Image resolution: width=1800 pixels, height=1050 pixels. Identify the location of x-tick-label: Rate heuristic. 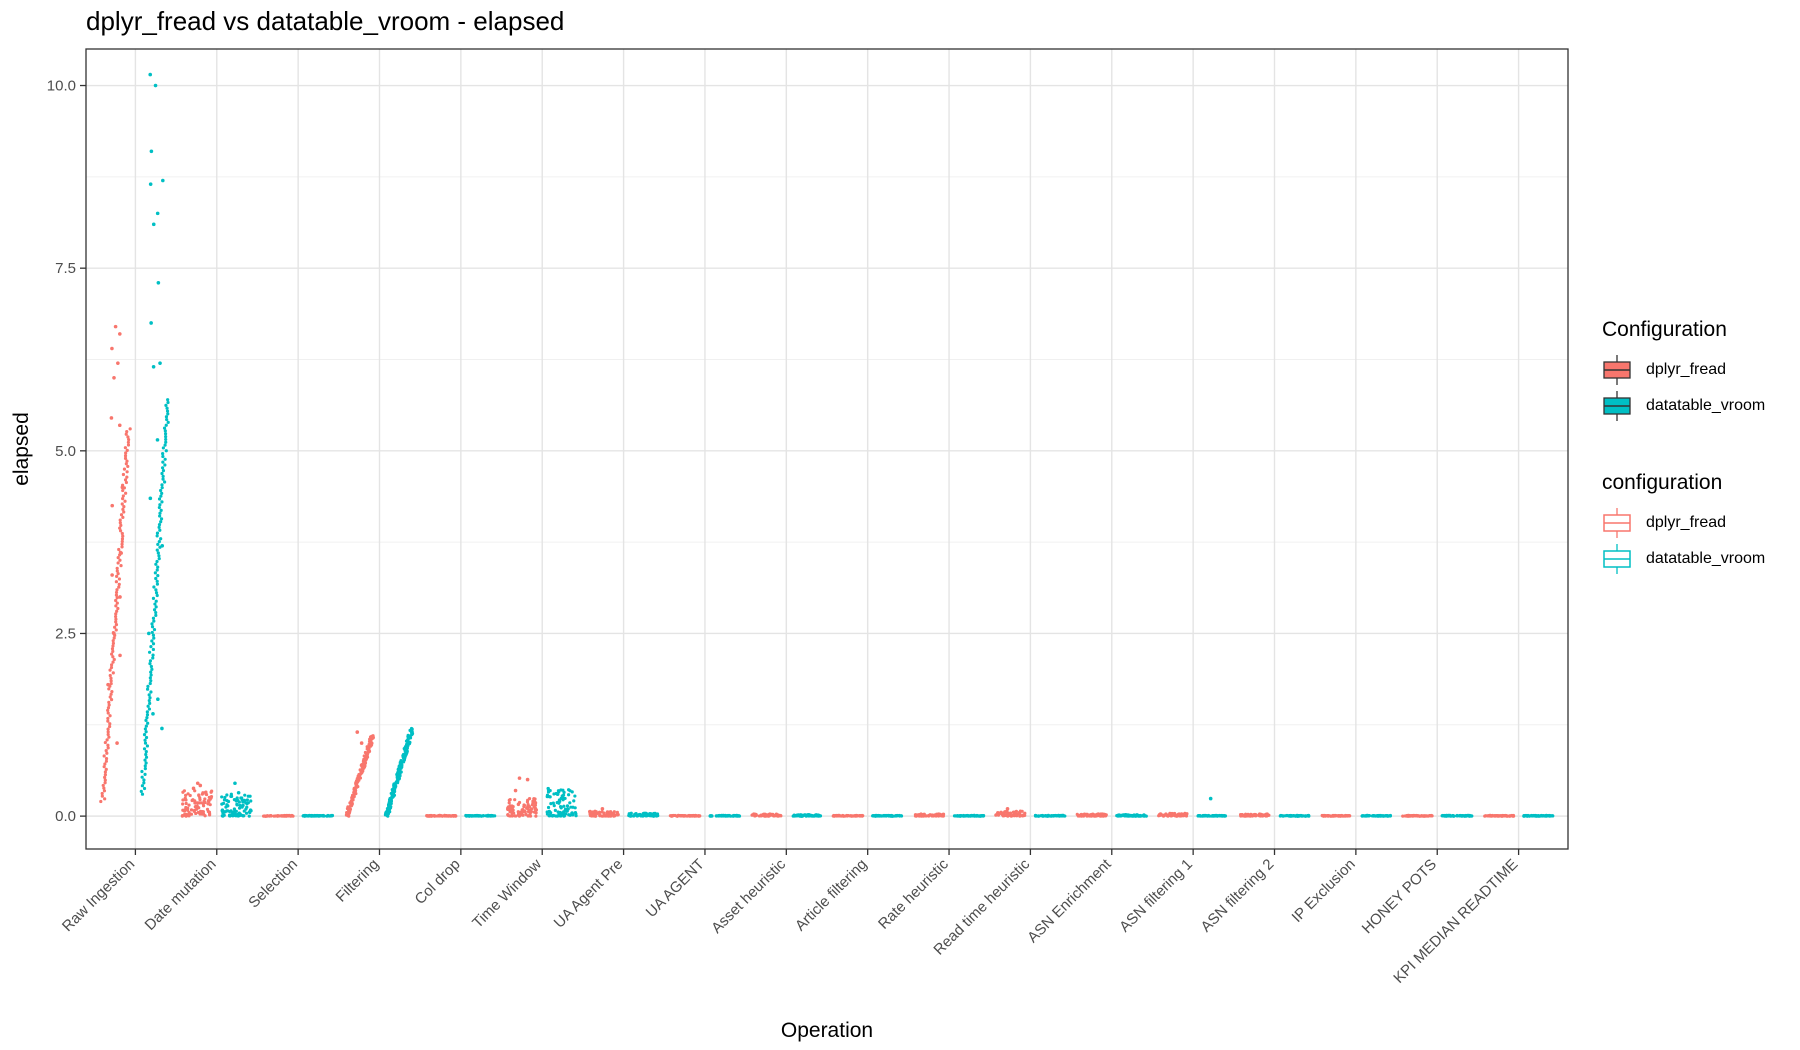
(913, 893).